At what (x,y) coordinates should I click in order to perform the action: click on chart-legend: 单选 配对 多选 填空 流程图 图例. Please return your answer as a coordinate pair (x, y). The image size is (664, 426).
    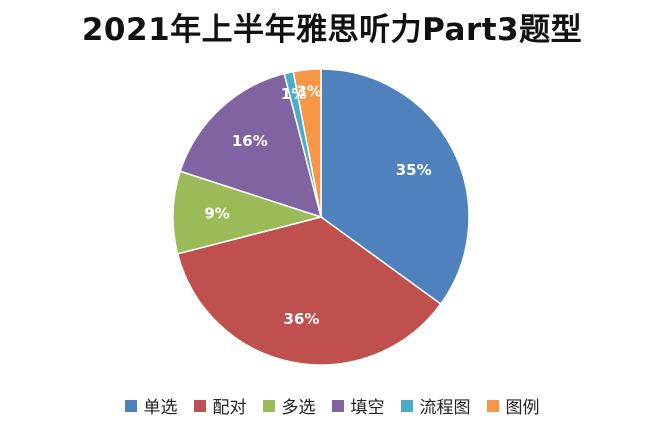
    Looking at the image, I should click on (332, 405).